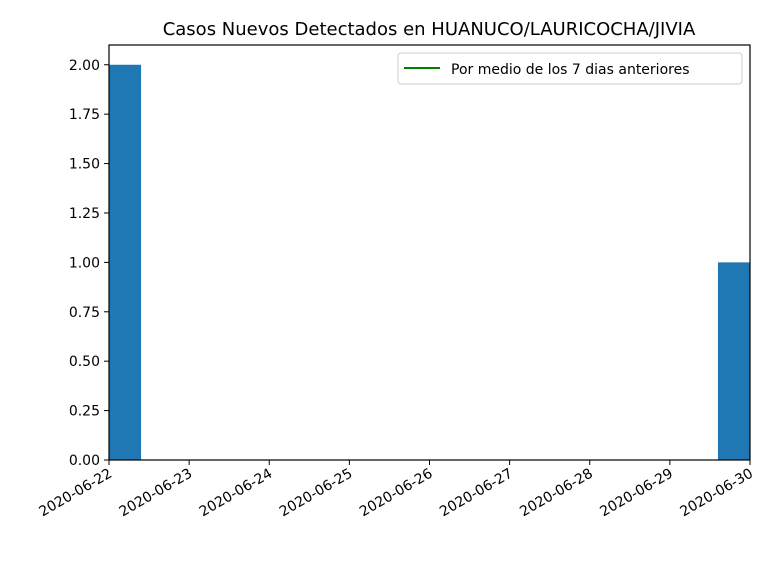 The height and width of the screenshot is (576, 768). I want to click on x-tick-label: 2020-06-23, so click(156, 493).